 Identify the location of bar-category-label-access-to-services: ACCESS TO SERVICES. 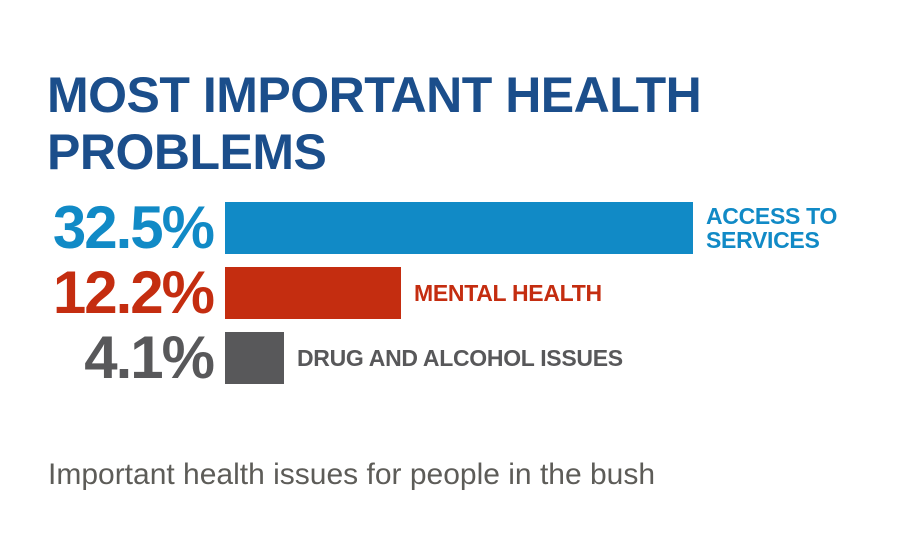
(771, 228).